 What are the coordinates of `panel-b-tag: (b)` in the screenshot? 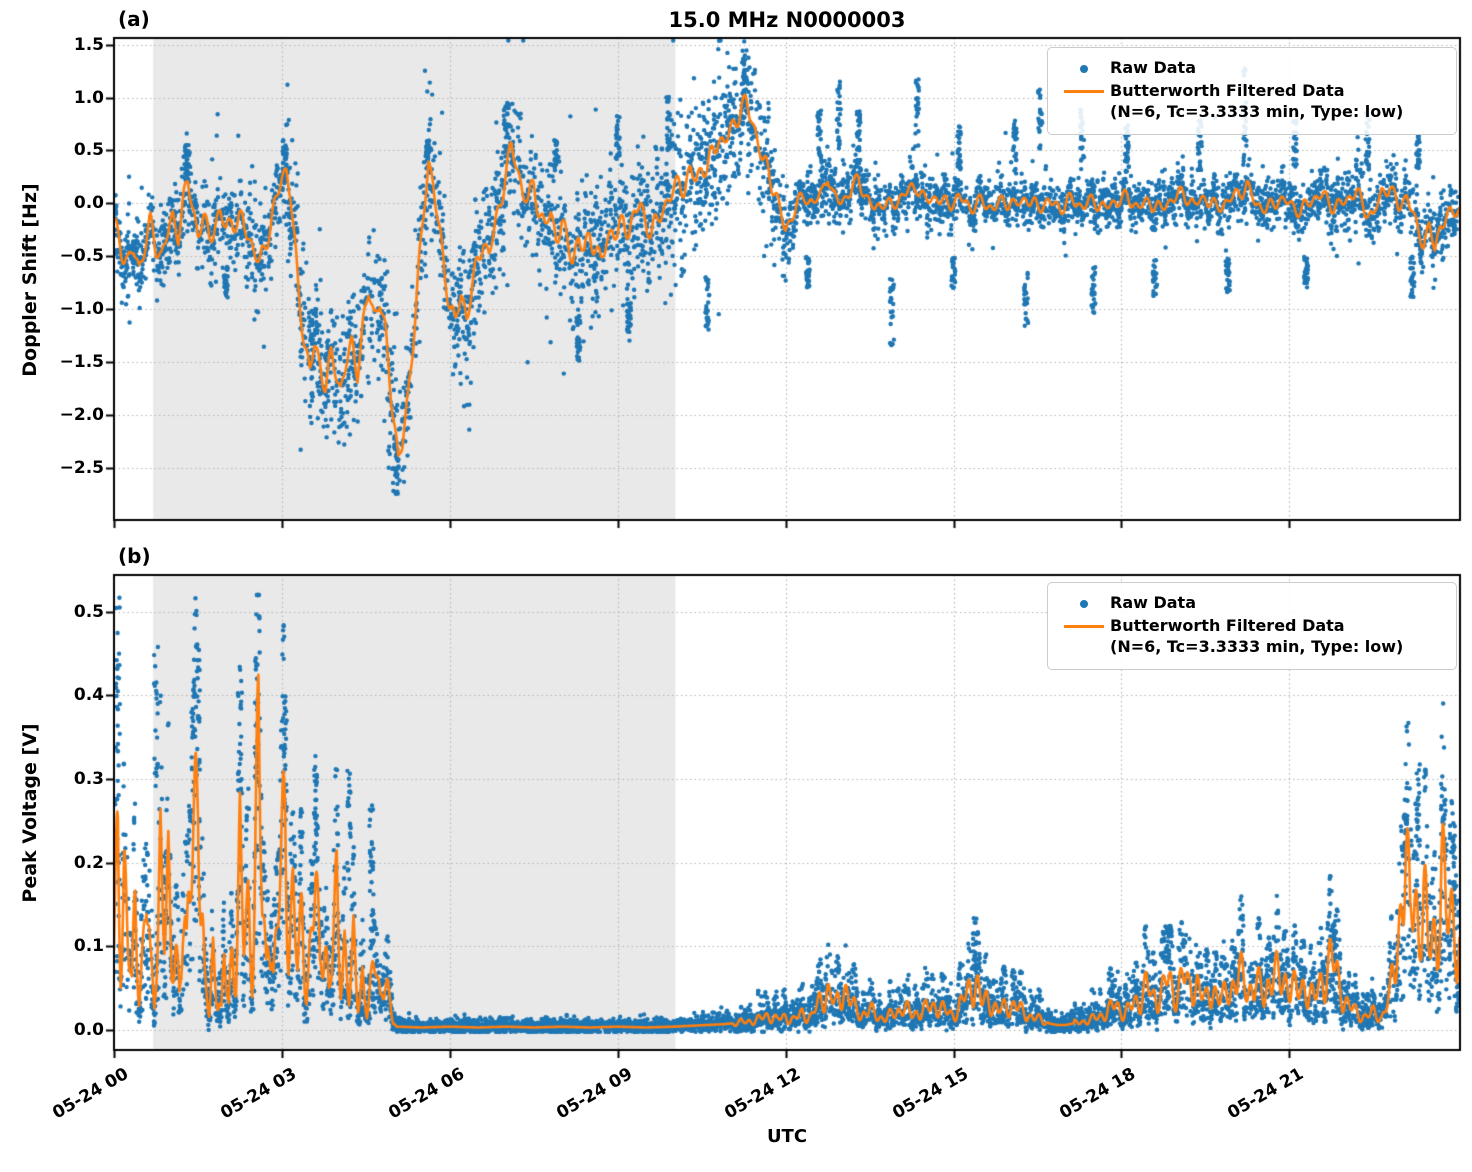 It's located at (134, 556).